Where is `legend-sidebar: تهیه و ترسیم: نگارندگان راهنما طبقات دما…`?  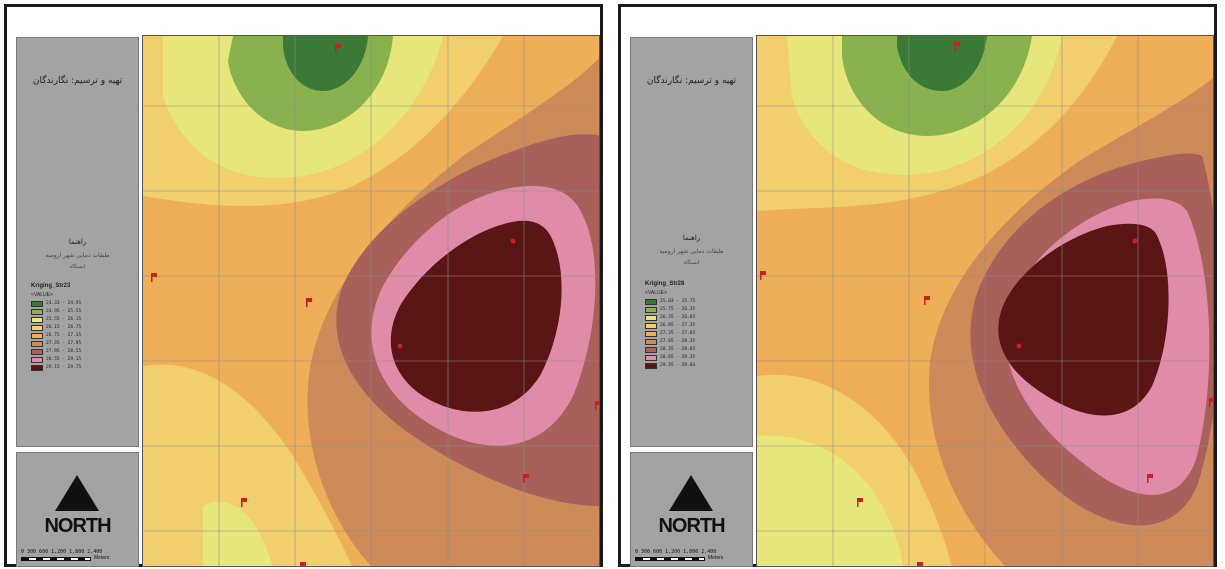 legend-sidebar: تهیه و ترسیم: نگارندگان راهنما طبقات دما… is located at coordinates (77, 242).